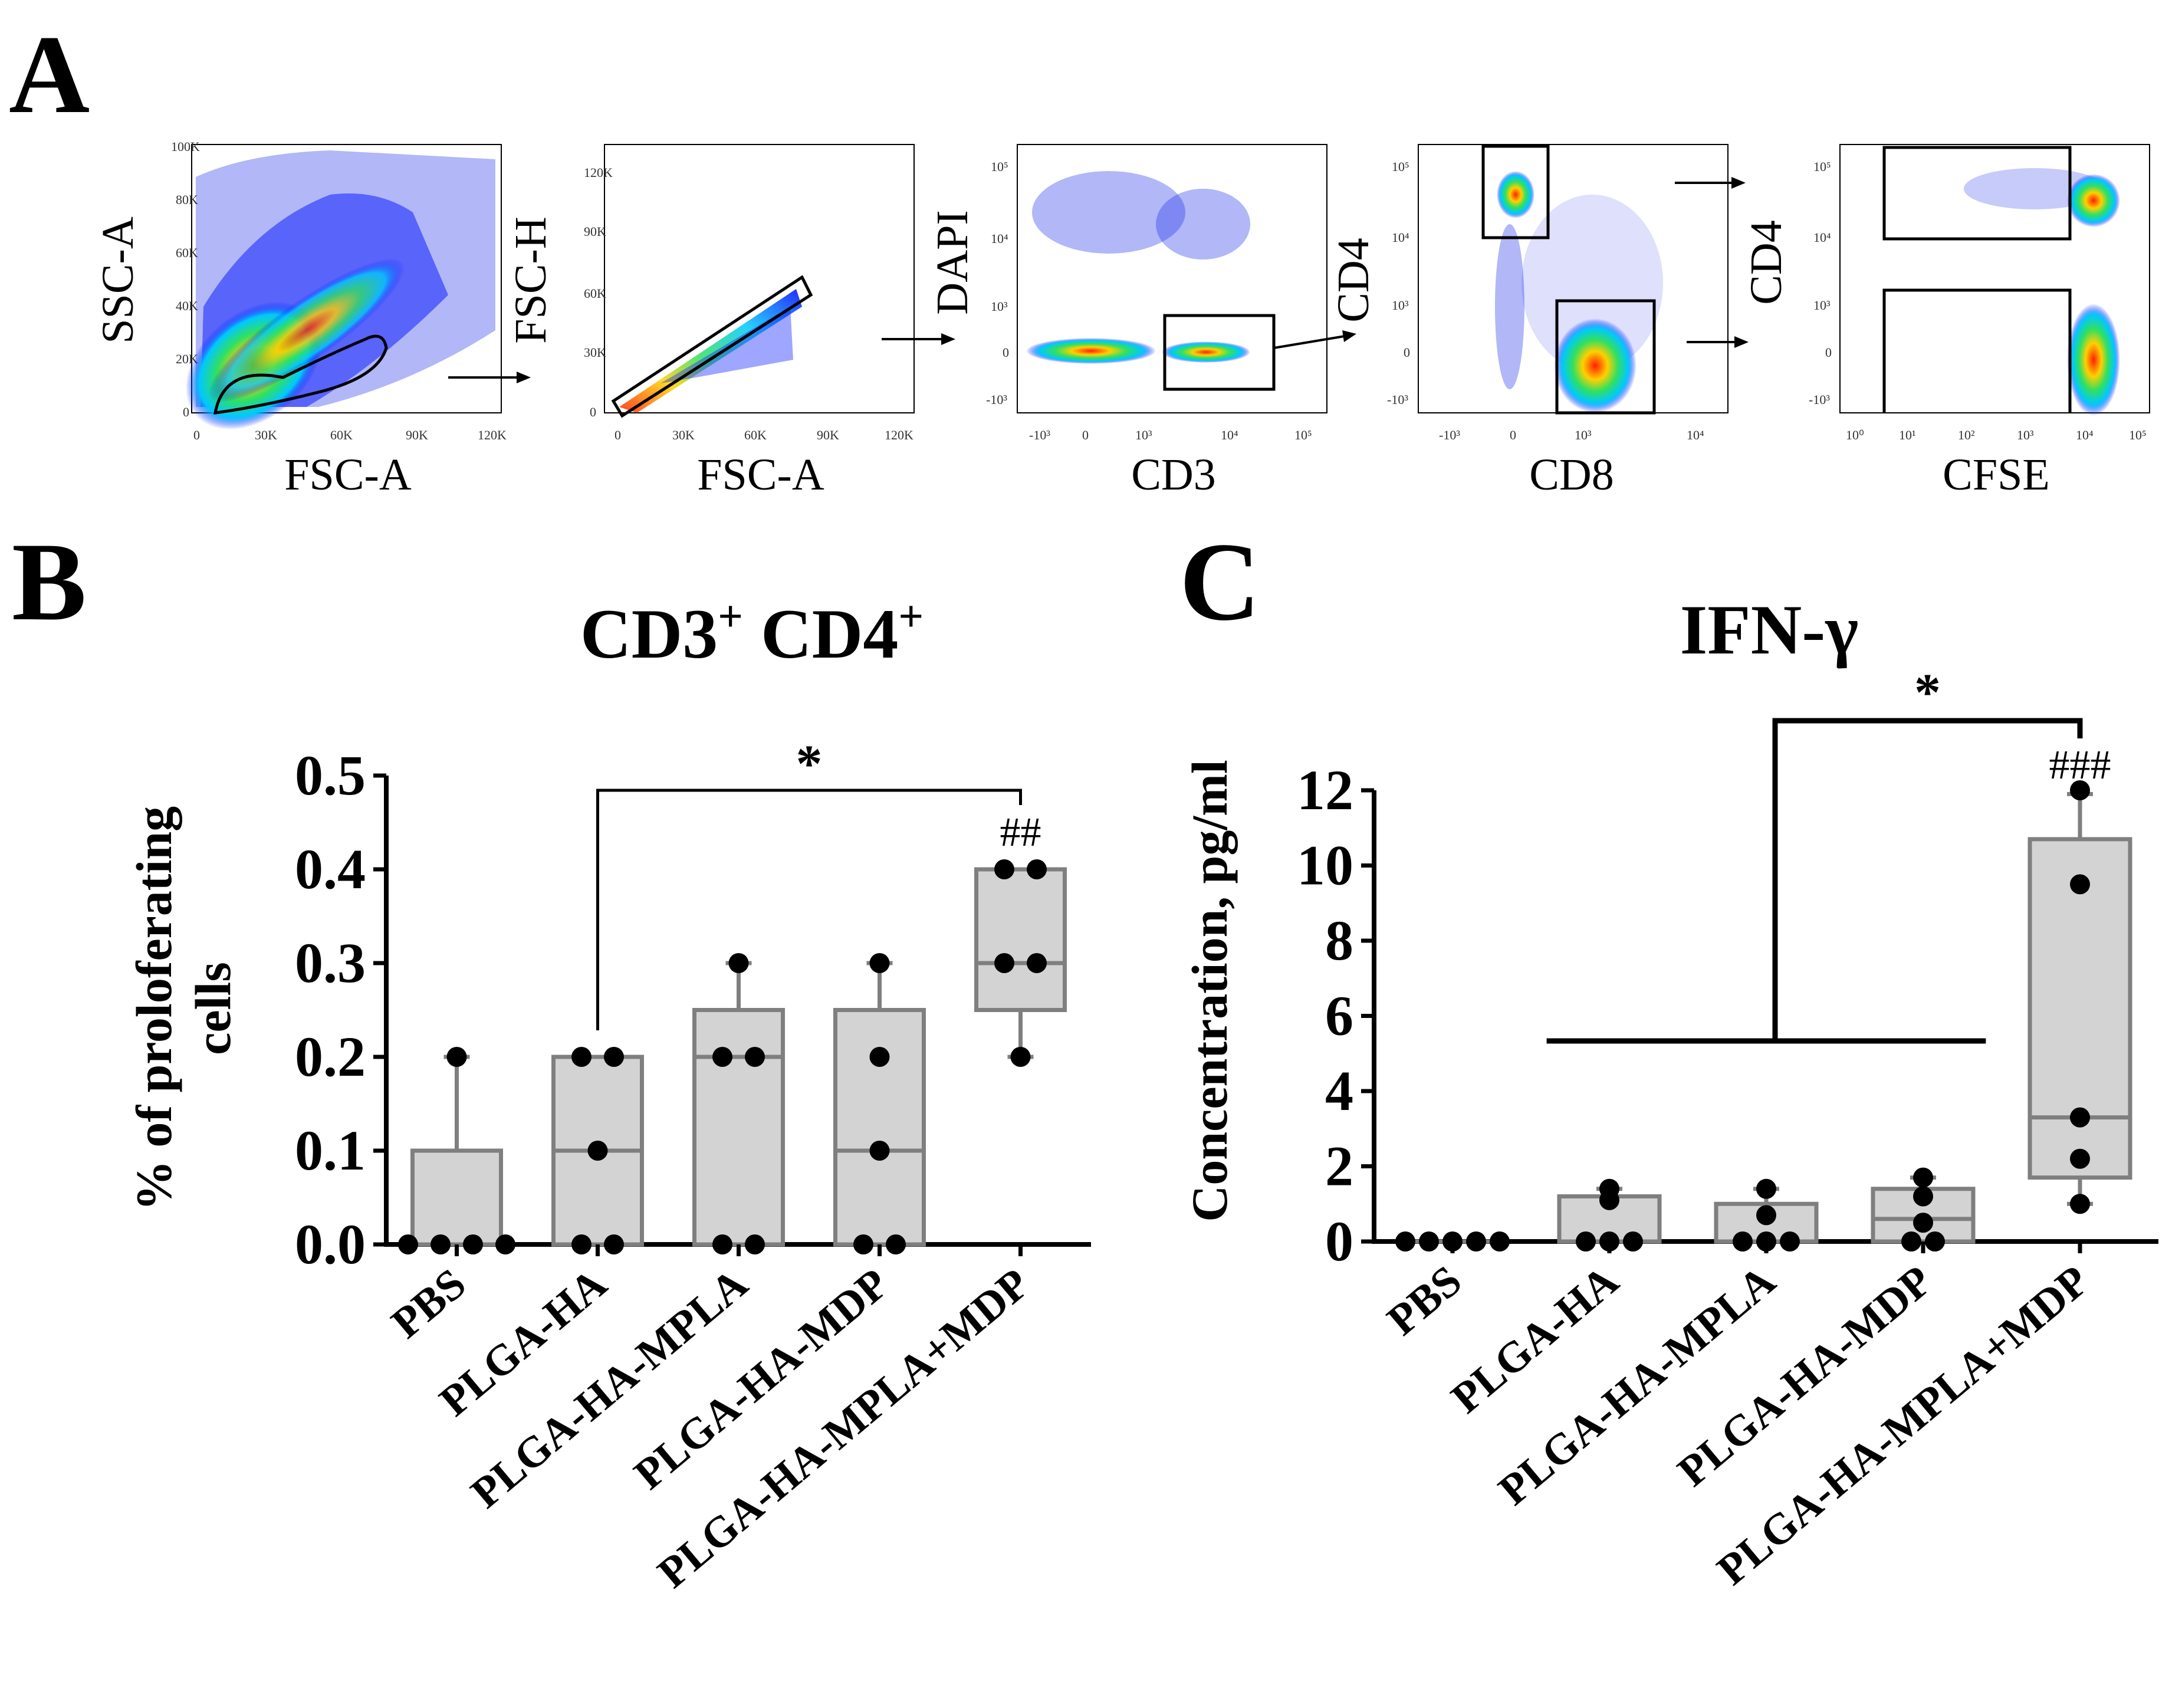 This screenshot has width=2182, height=1708. I want to click on y-tick-label: 0.3, so click(330, 962).